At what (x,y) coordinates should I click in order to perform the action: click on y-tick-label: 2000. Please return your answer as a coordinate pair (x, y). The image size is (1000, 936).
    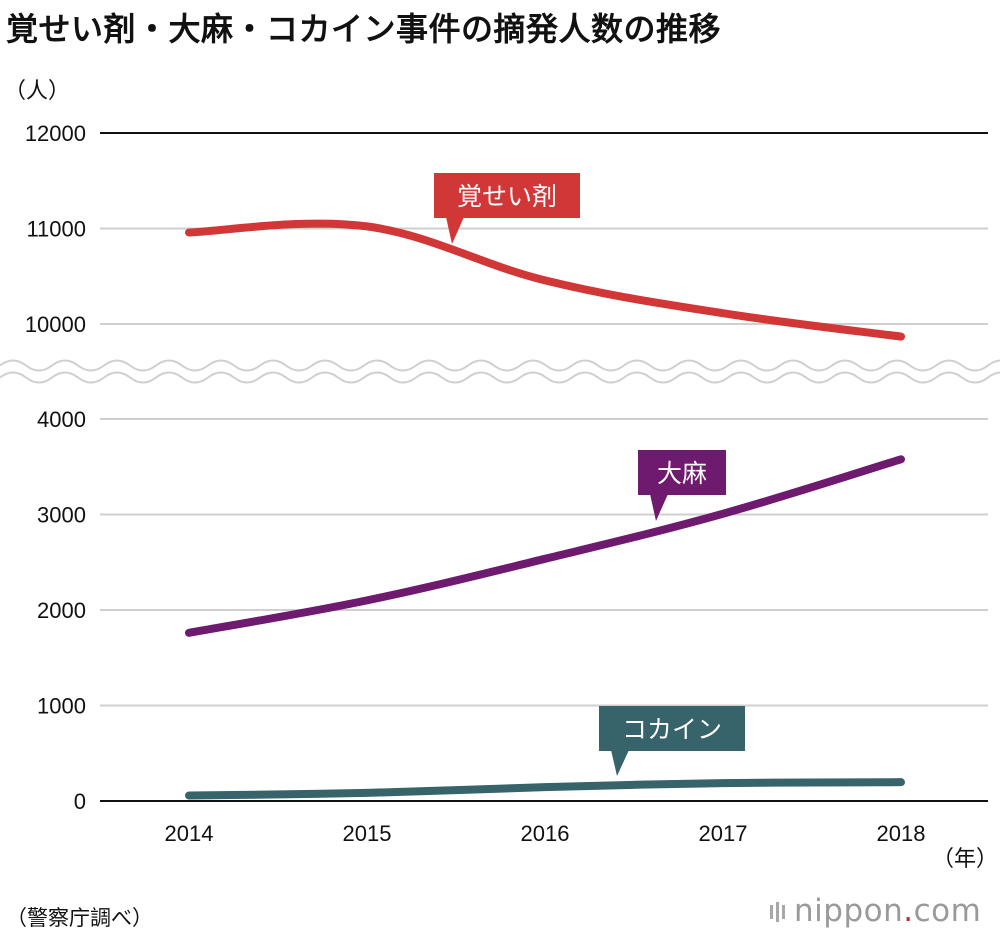
    Looking at the image, I should click on (61, 610).